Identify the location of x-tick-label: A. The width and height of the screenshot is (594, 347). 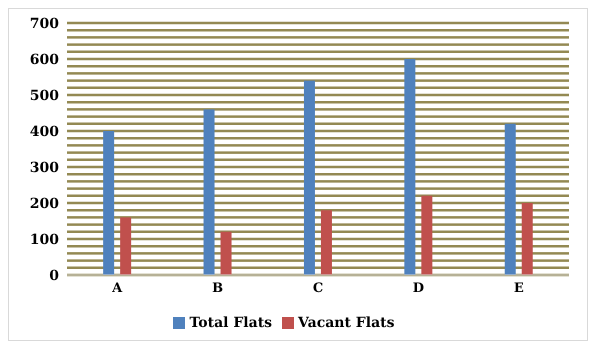
(117, 288).